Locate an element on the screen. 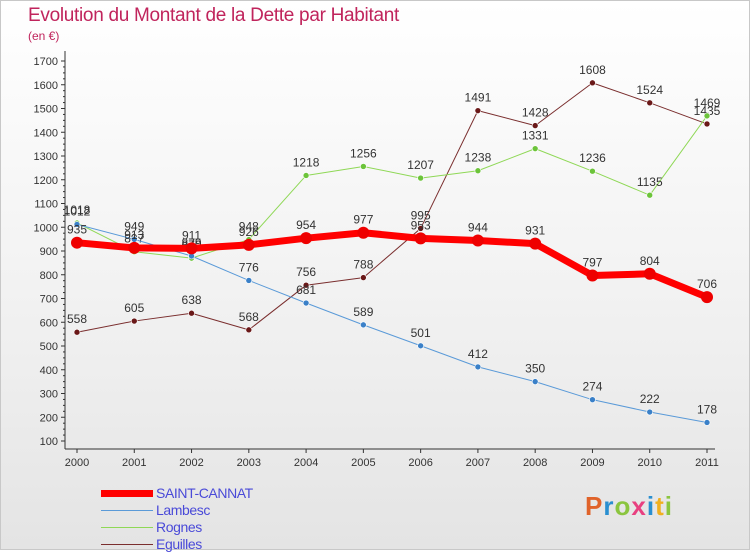 This screenshot has height=553, width=750. data-label-saint-cannat: 926 is located at coordinates (249, 232).